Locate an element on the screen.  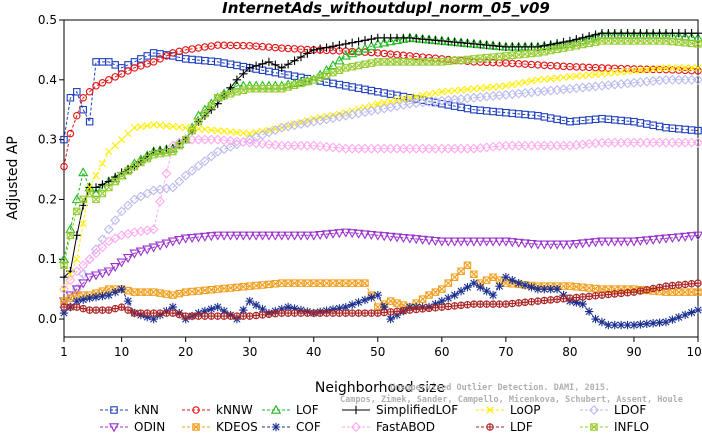
y-tick-label: 0.2 is located at coordinates (47, 199).